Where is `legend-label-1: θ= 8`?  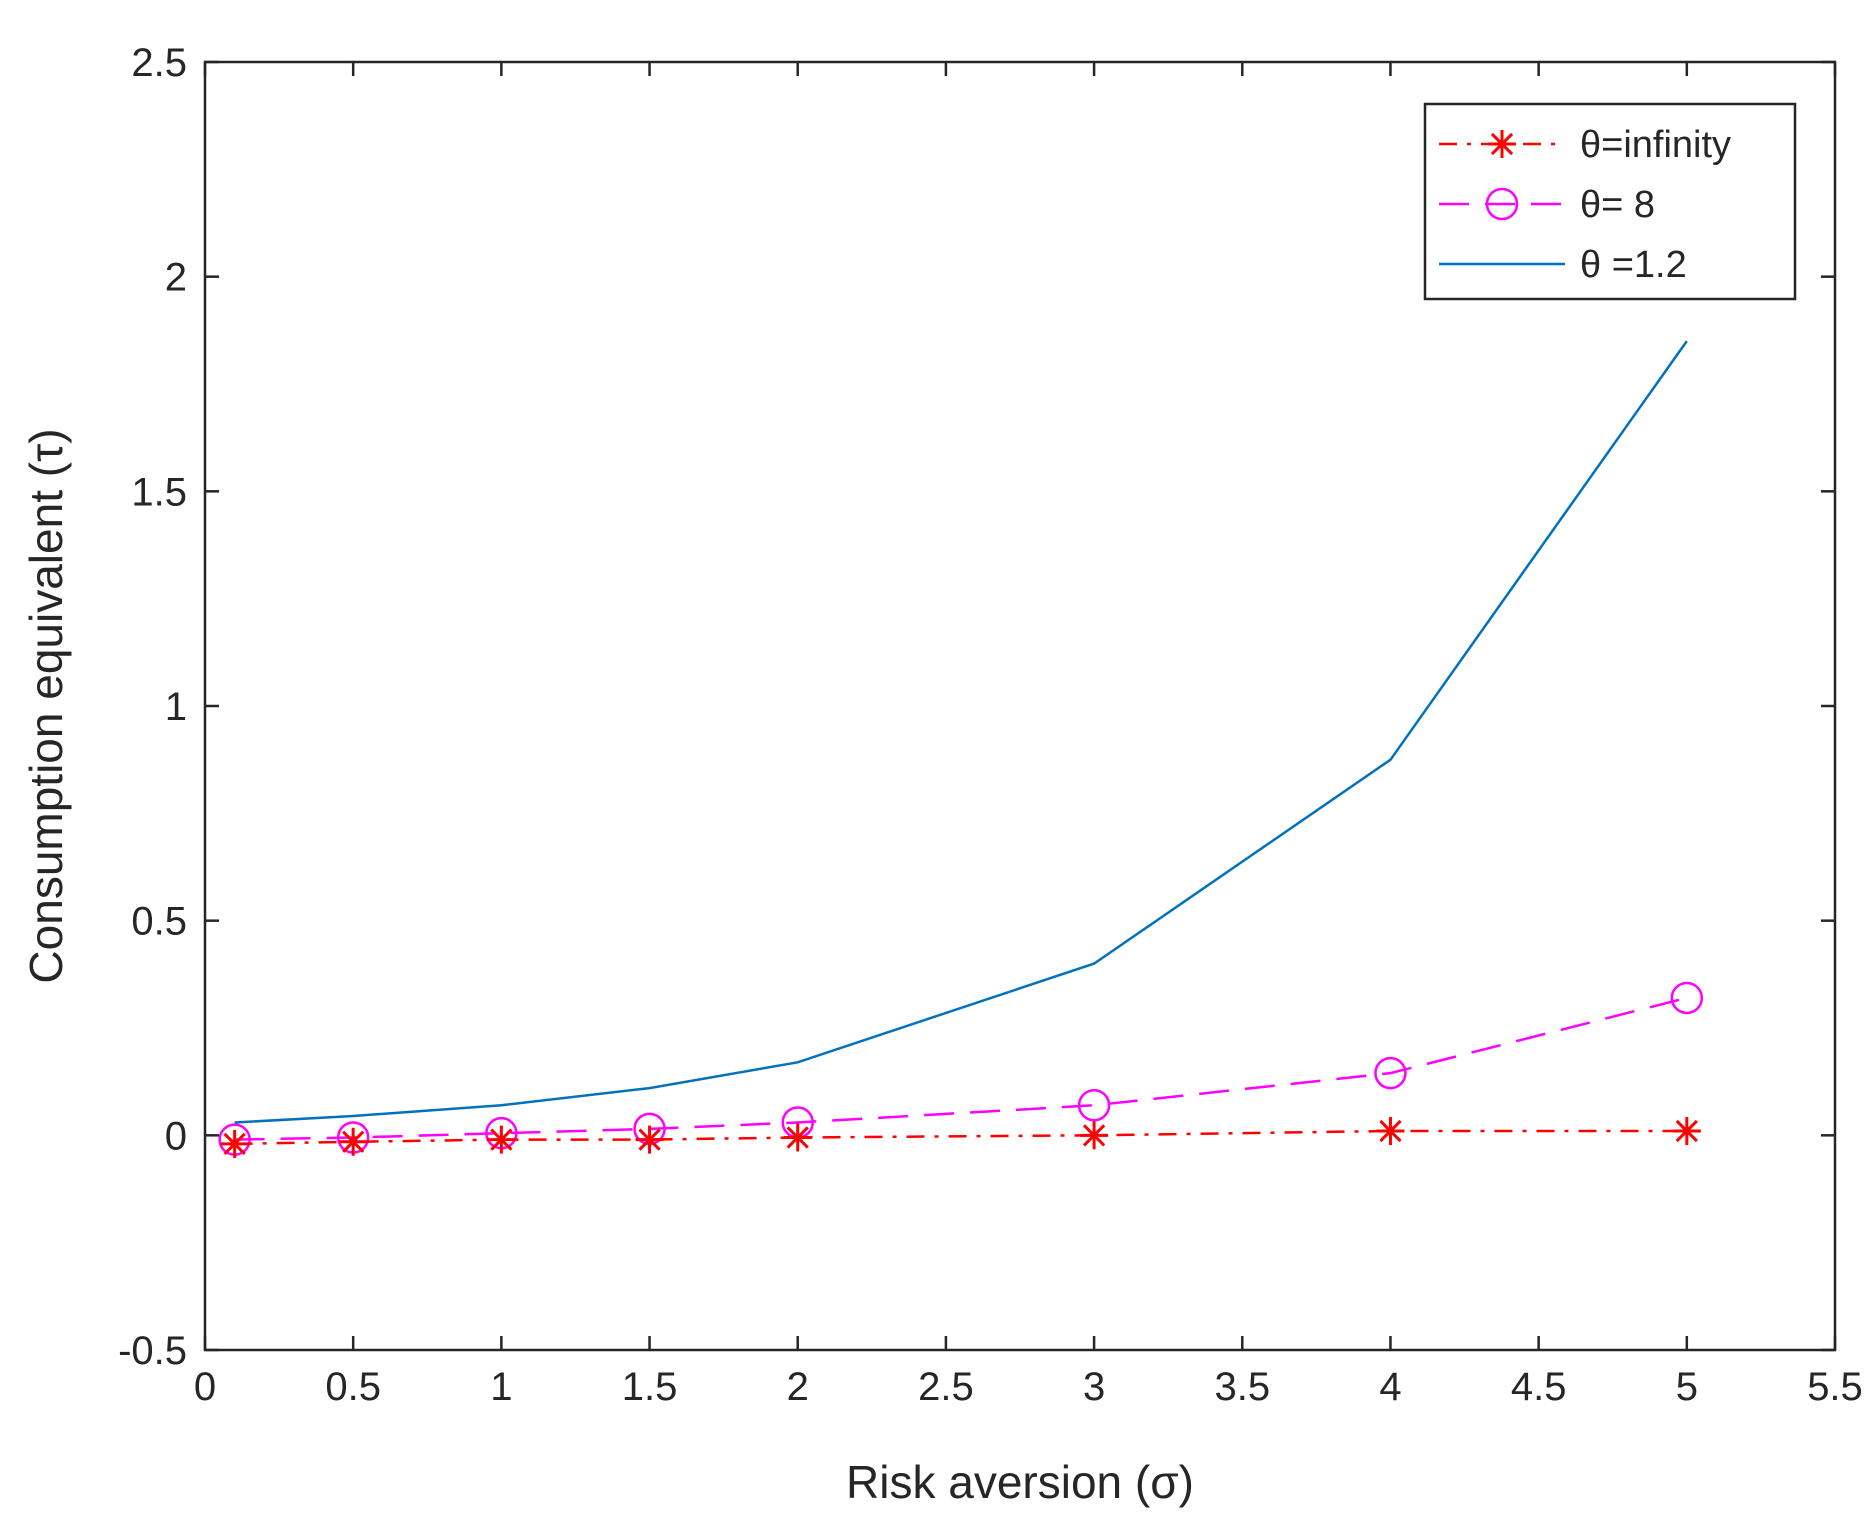 legend-label-1: θ= 8 is located at coordinates (1617, 205).